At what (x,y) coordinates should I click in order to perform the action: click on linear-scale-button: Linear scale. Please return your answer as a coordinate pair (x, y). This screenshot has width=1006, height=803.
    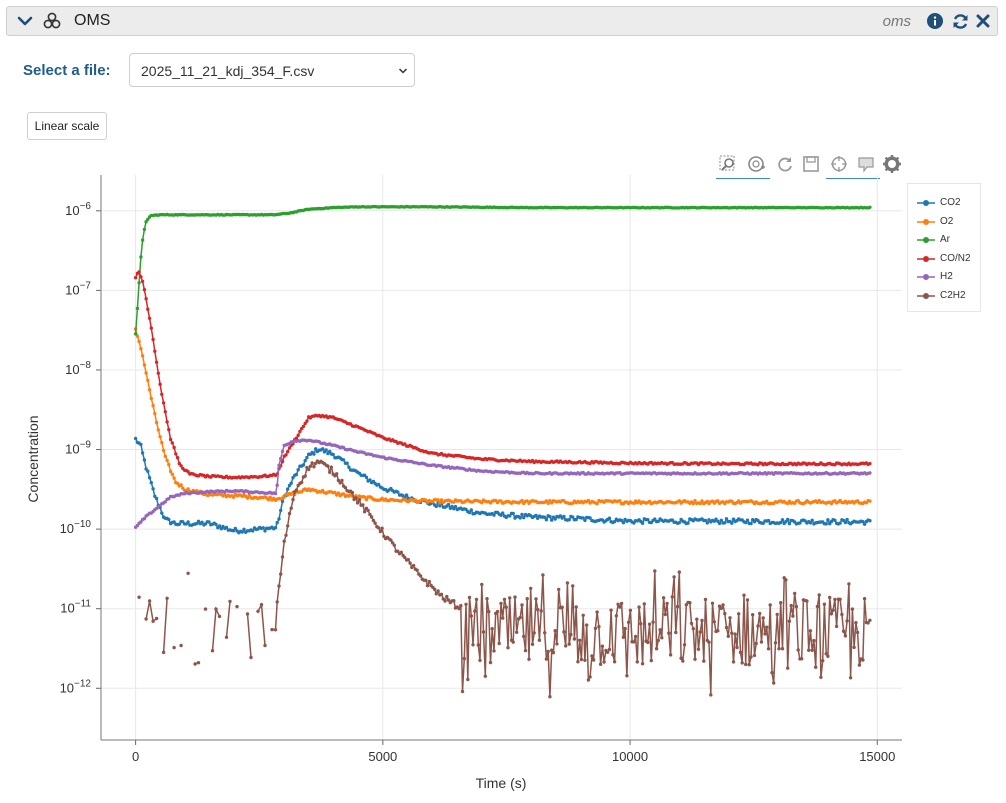
    Looking at the image, I should click on (67, 126).